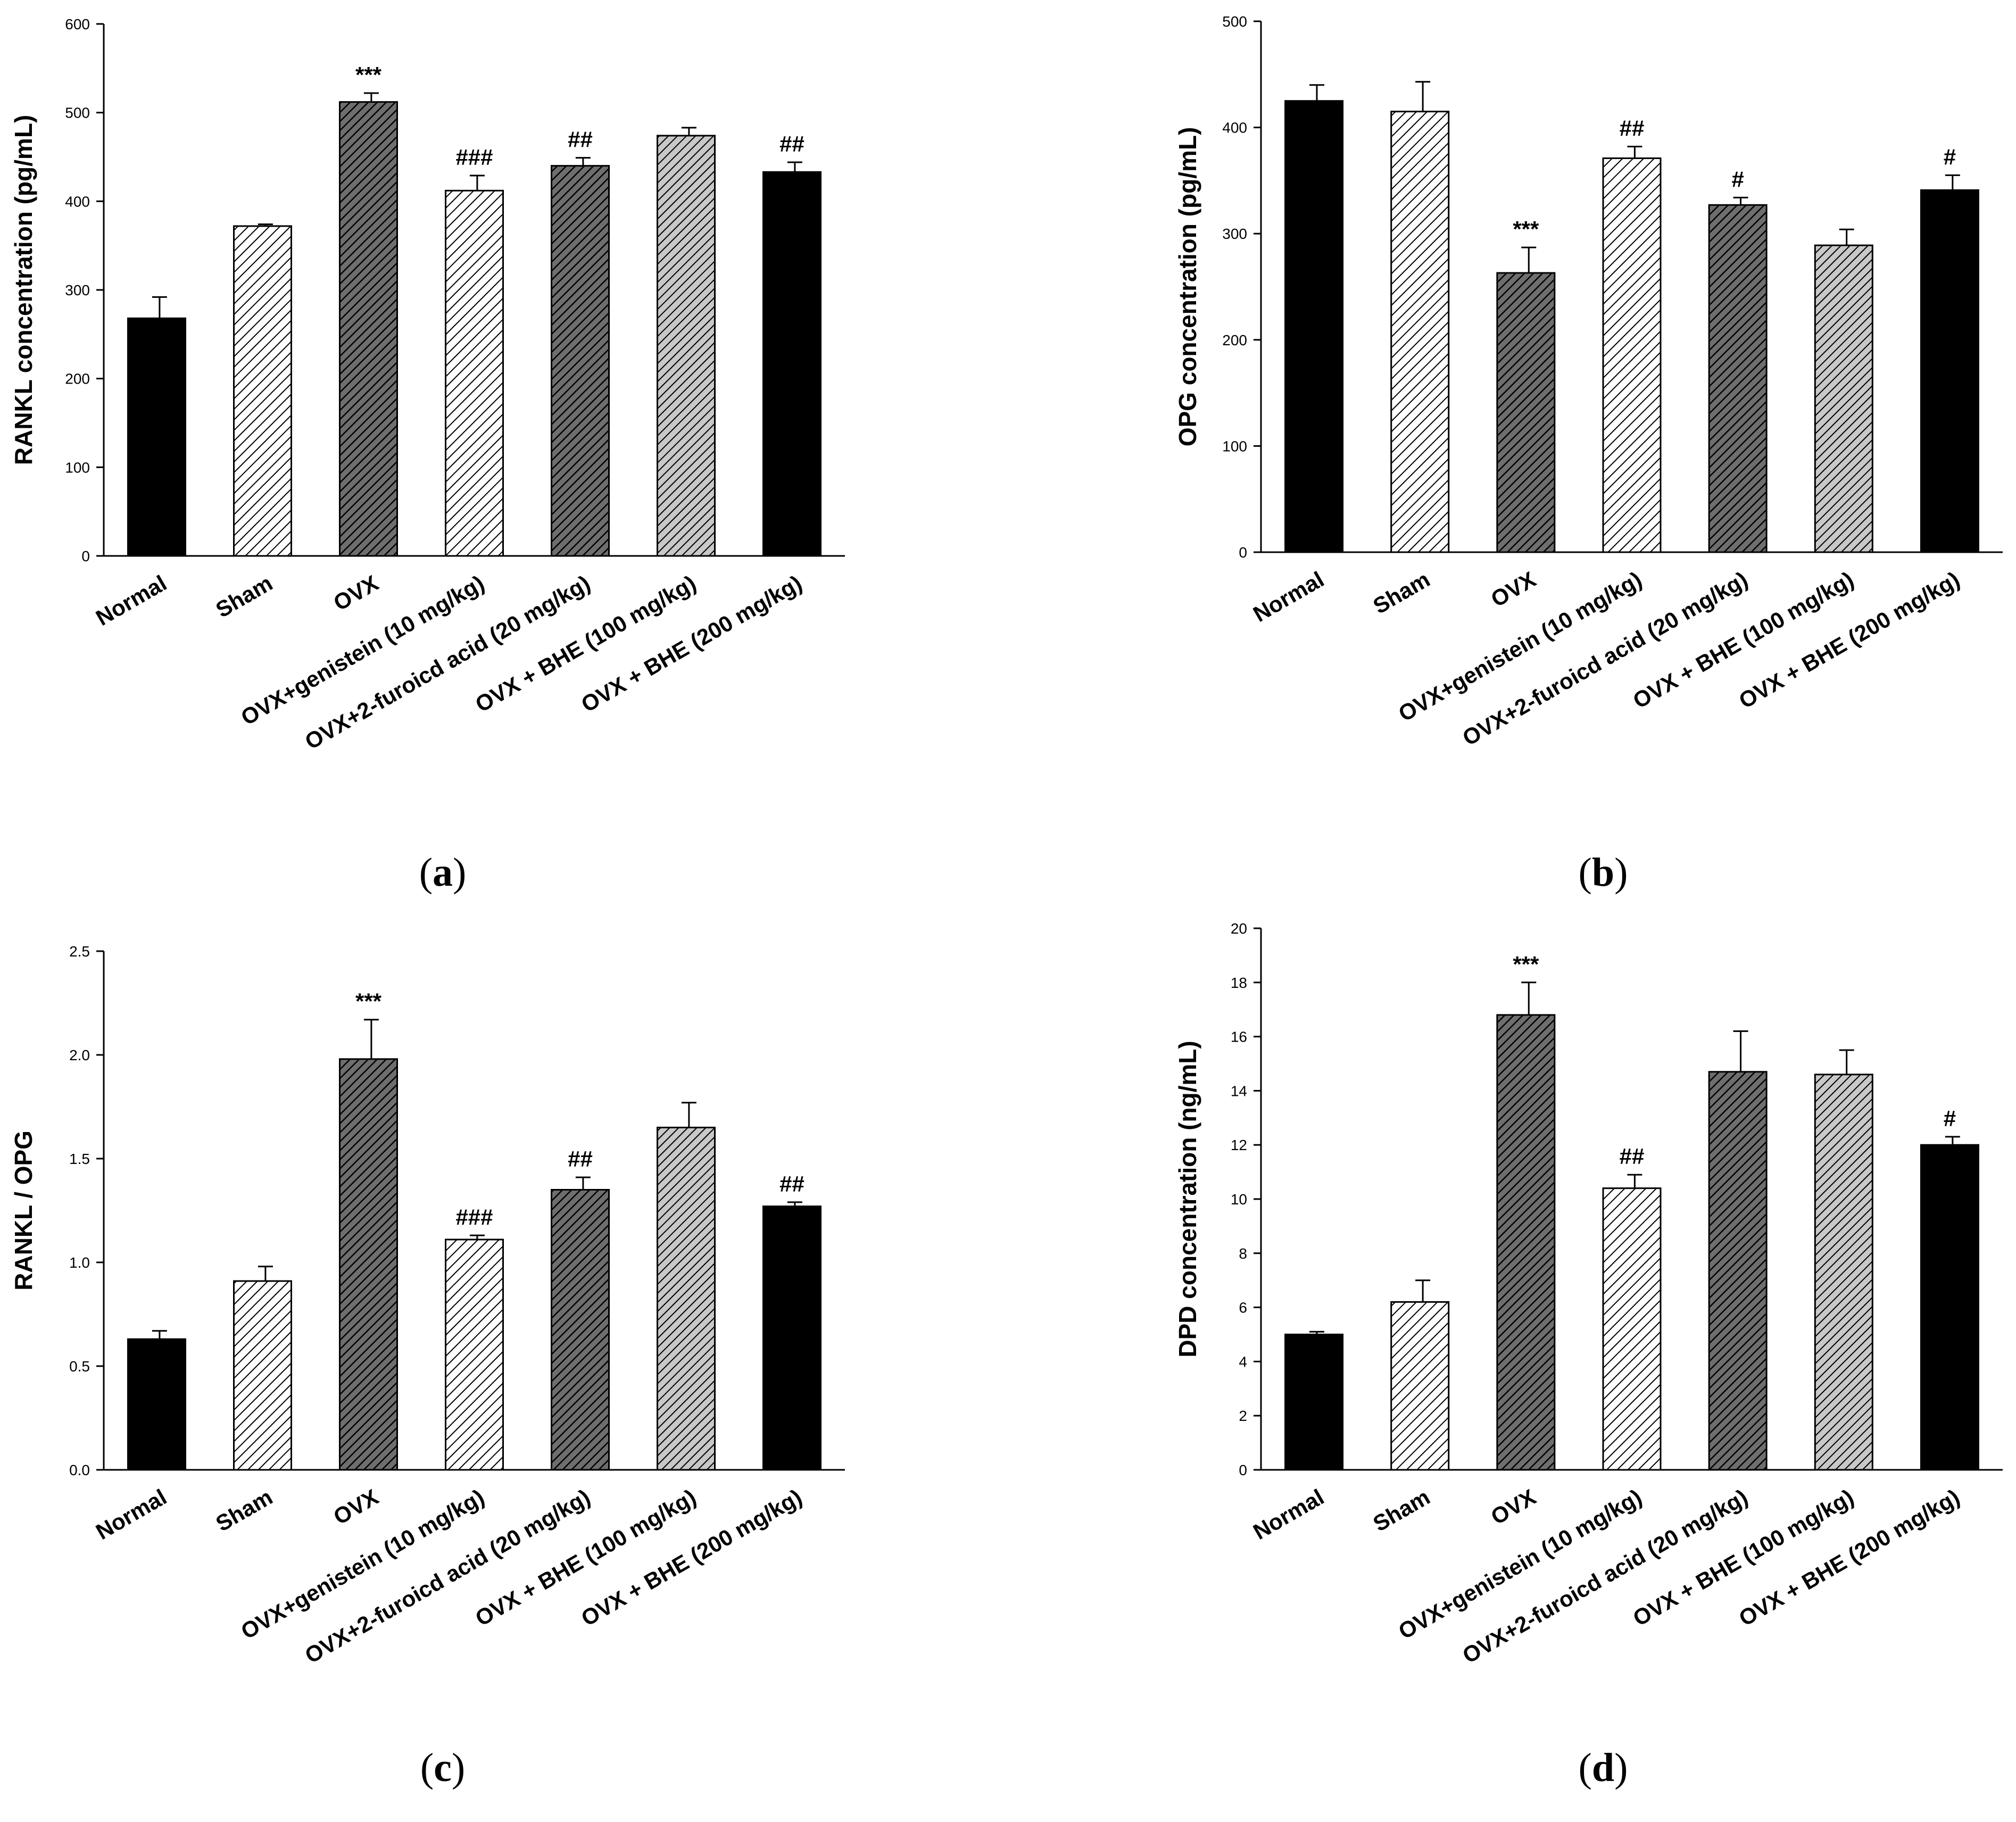 The image size is (2016, 1822). I want to click on y-axis-title: OPG concentration (pg/mL), so click(1187, 287).